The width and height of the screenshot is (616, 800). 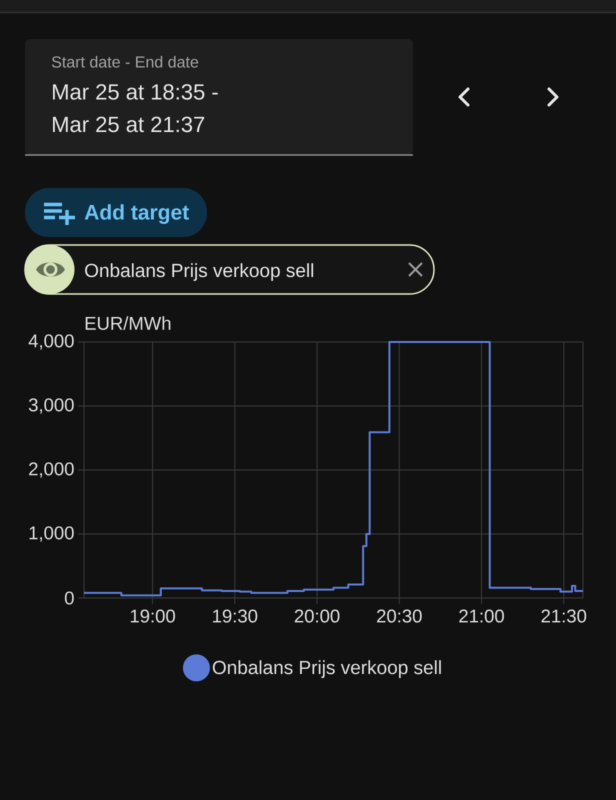 I want to click on text: Start date - End date, so click(x=125, y=62).